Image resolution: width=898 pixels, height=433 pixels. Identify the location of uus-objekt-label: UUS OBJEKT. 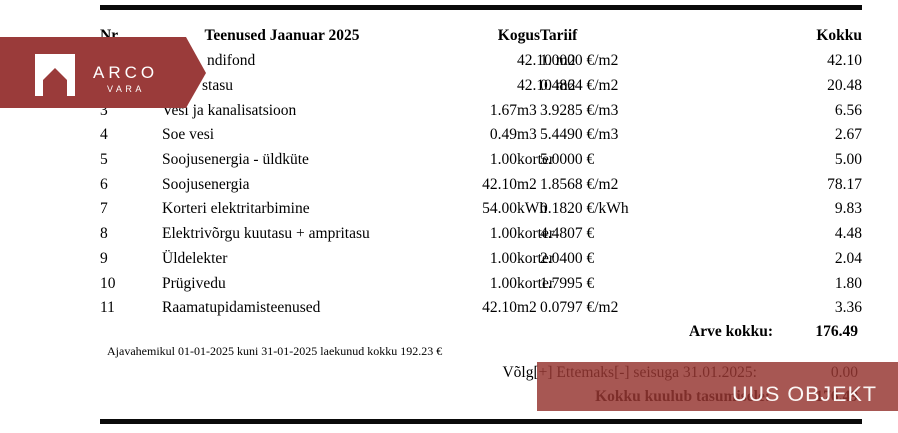
(804, 393).